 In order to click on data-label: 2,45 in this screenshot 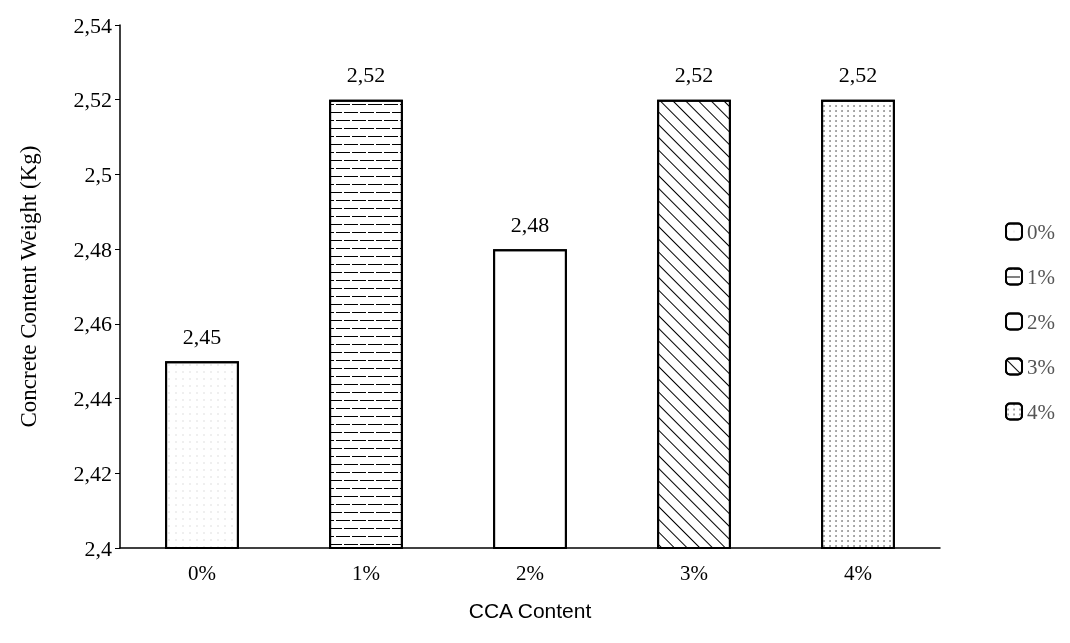, I will do `click(202, 336)`.